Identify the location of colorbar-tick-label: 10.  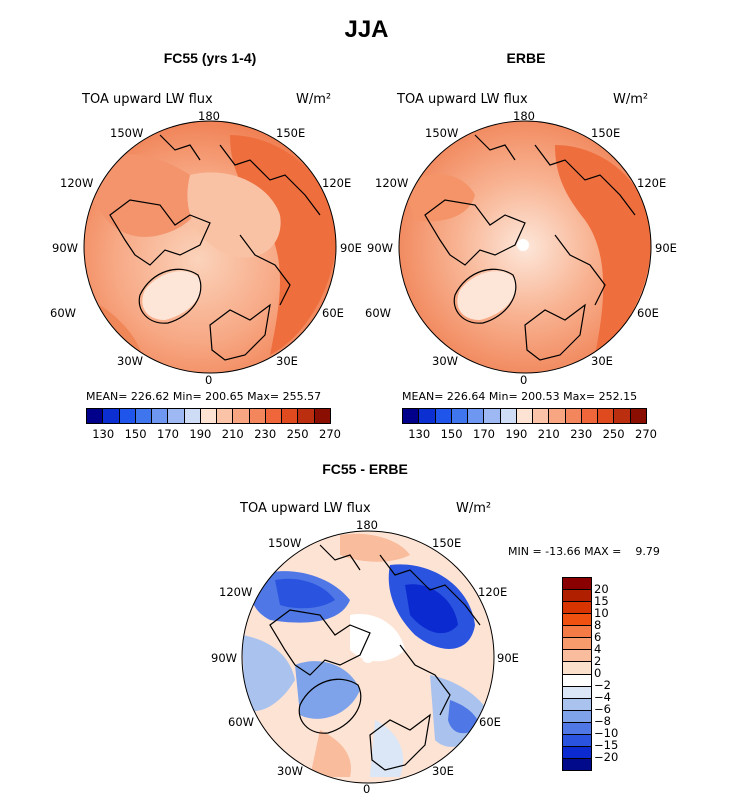
(601, 613).